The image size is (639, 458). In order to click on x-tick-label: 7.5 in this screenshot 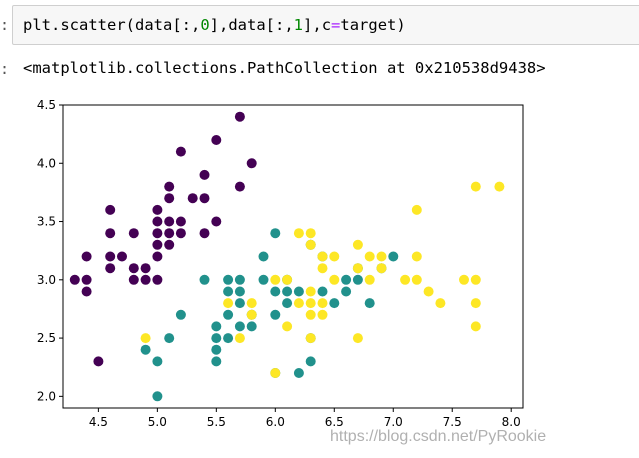, I will do `click(452, 422)`.